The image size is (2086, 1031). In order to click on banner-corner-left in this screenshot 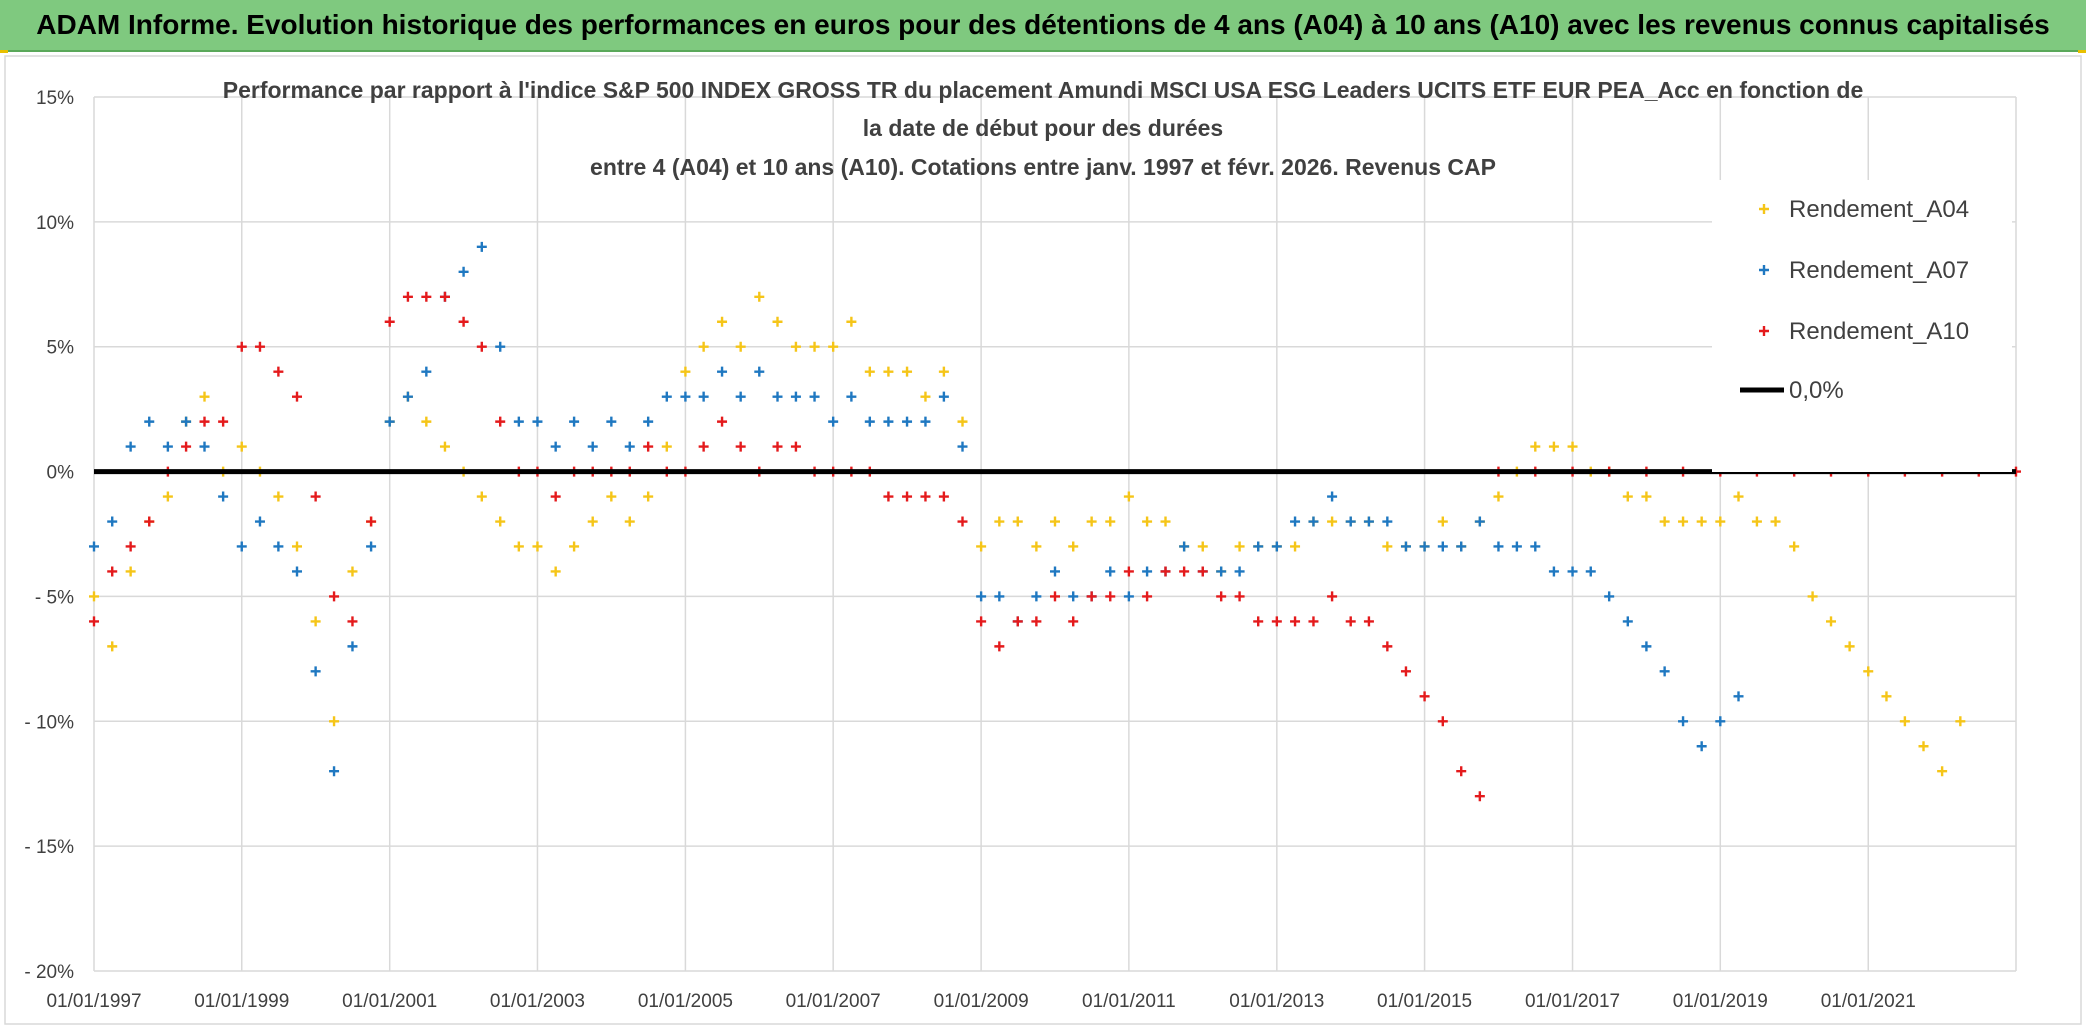, I will do `click(4, 51)`.